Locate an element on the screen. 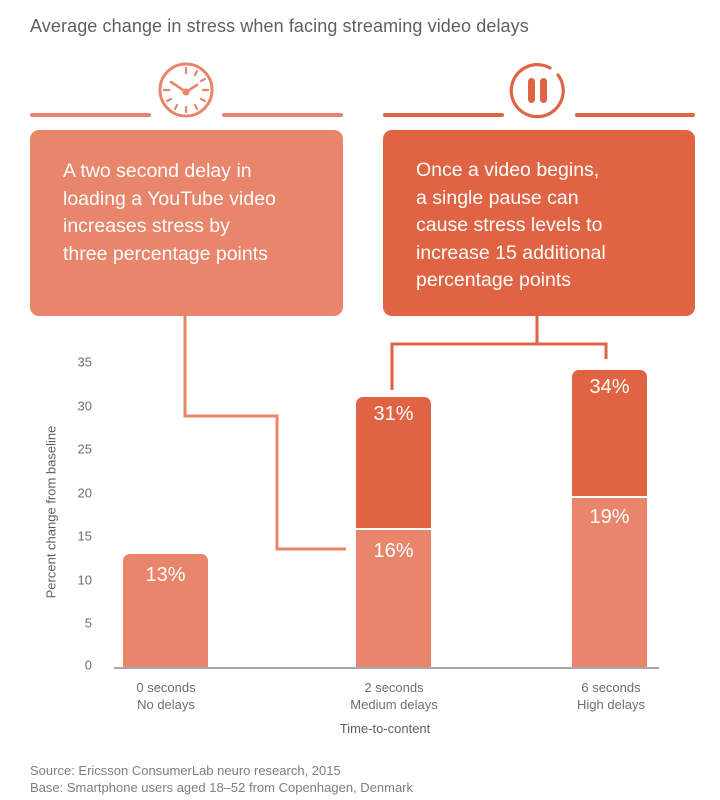 Image resolution: width=720 pixels, height=800 pixels. callout-left-line: three percentage points is located at coordinates (165, 253).